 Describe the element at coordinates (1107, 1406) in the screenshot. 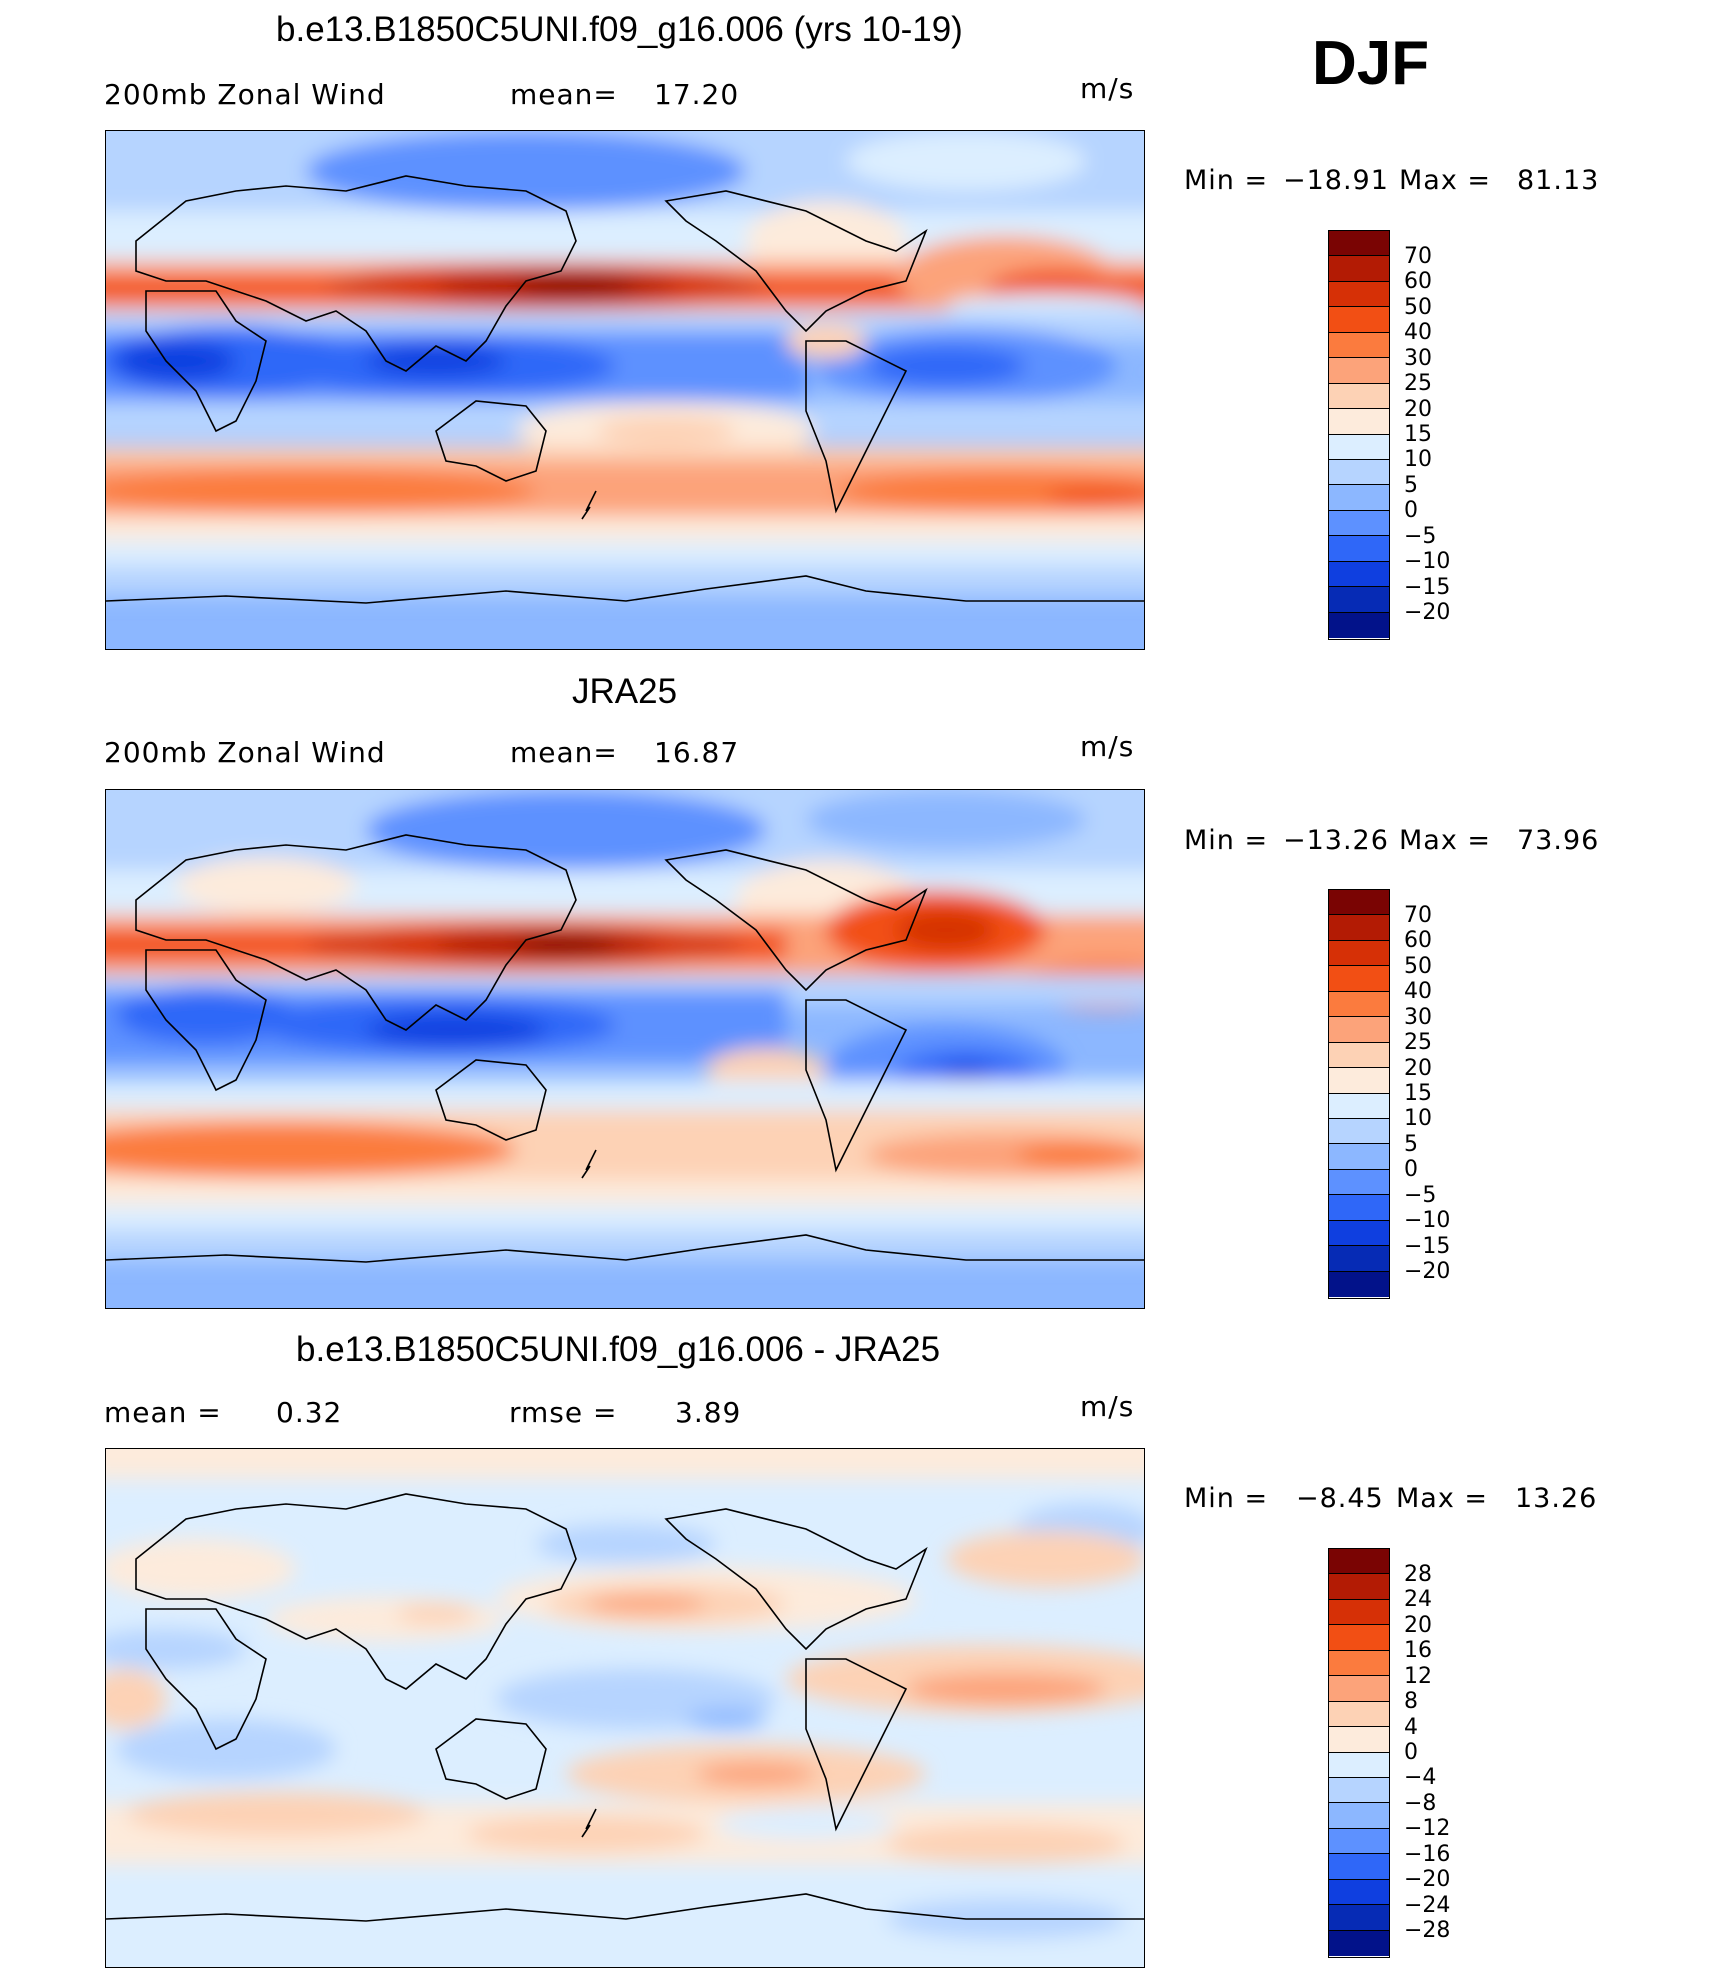

I see `panel-3-units: m/s` at that location.